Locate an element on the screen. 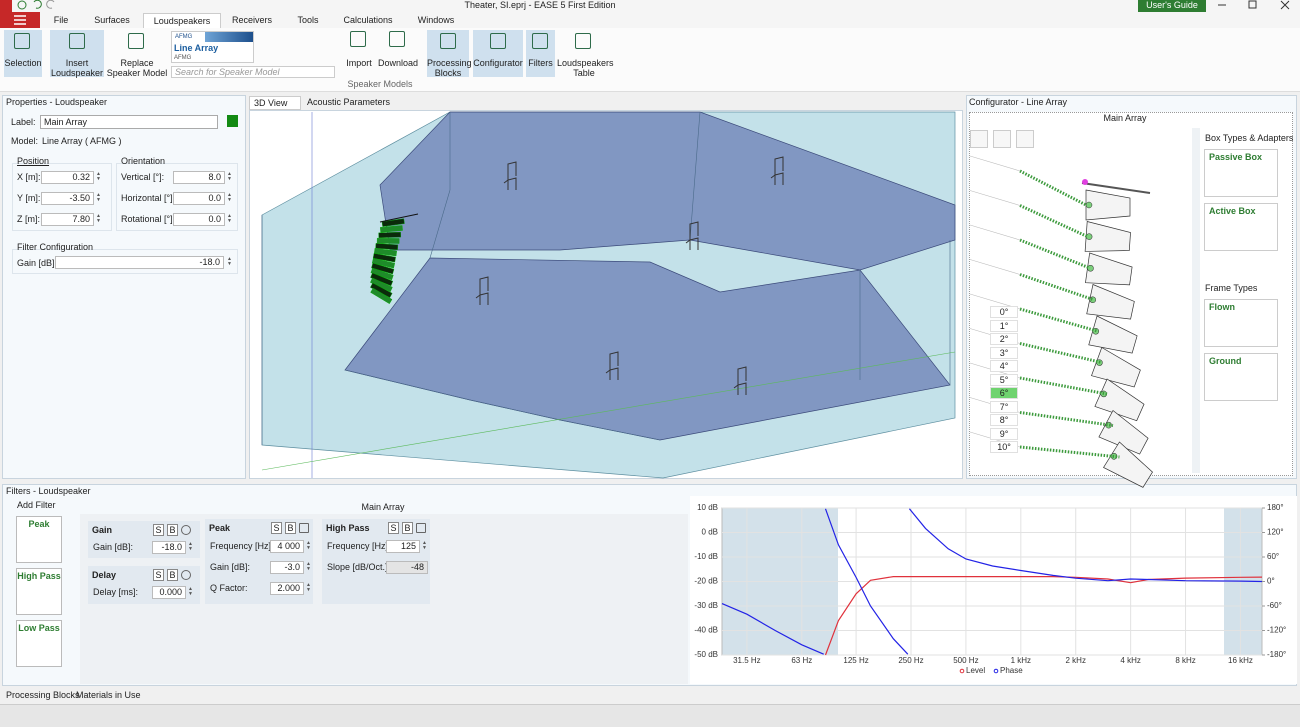 This screenshot has height=727, width=1300. angle-option: 3° is located at coordinates (1004, 352).